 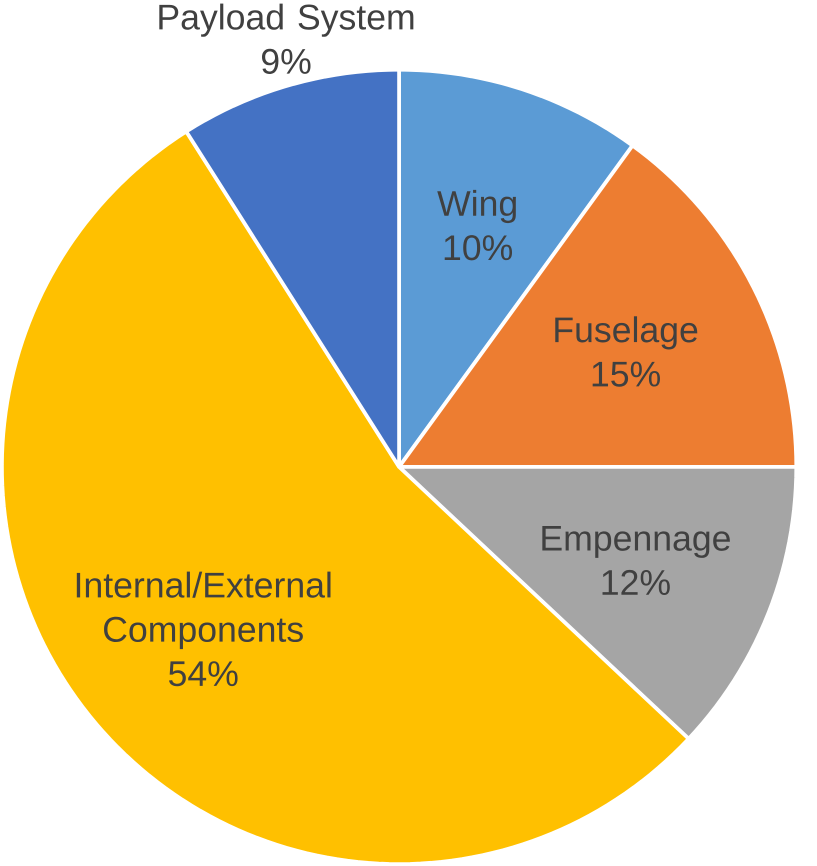 I want to click on slice-label: Empennage, so click(x=636, y=542).